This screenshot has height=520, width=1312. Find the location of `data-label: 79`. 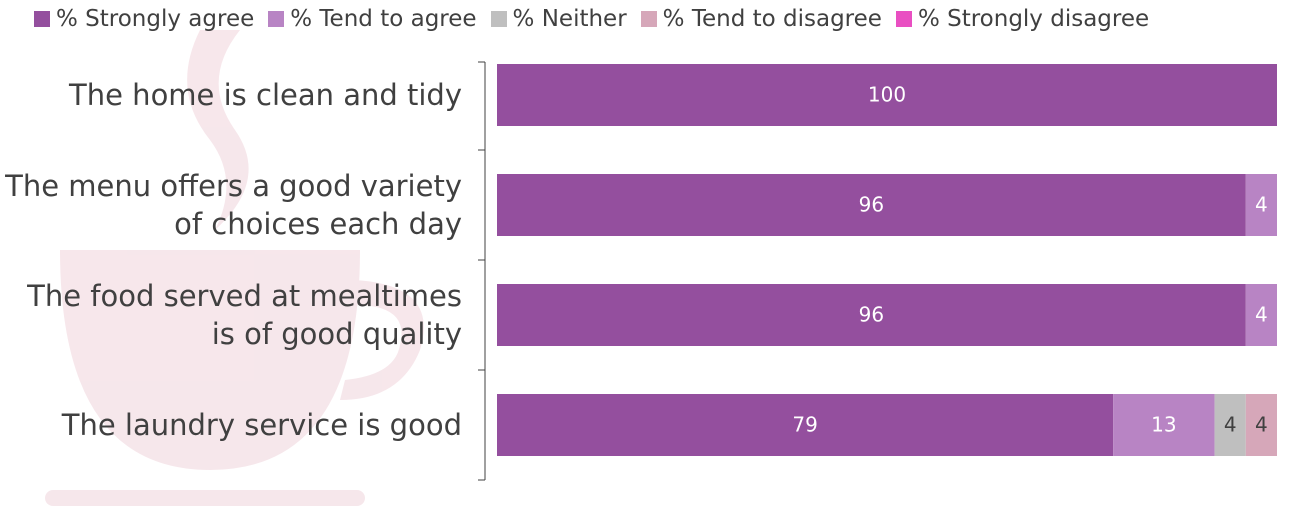

data-label: 79 is located at coordinates (804, 425).